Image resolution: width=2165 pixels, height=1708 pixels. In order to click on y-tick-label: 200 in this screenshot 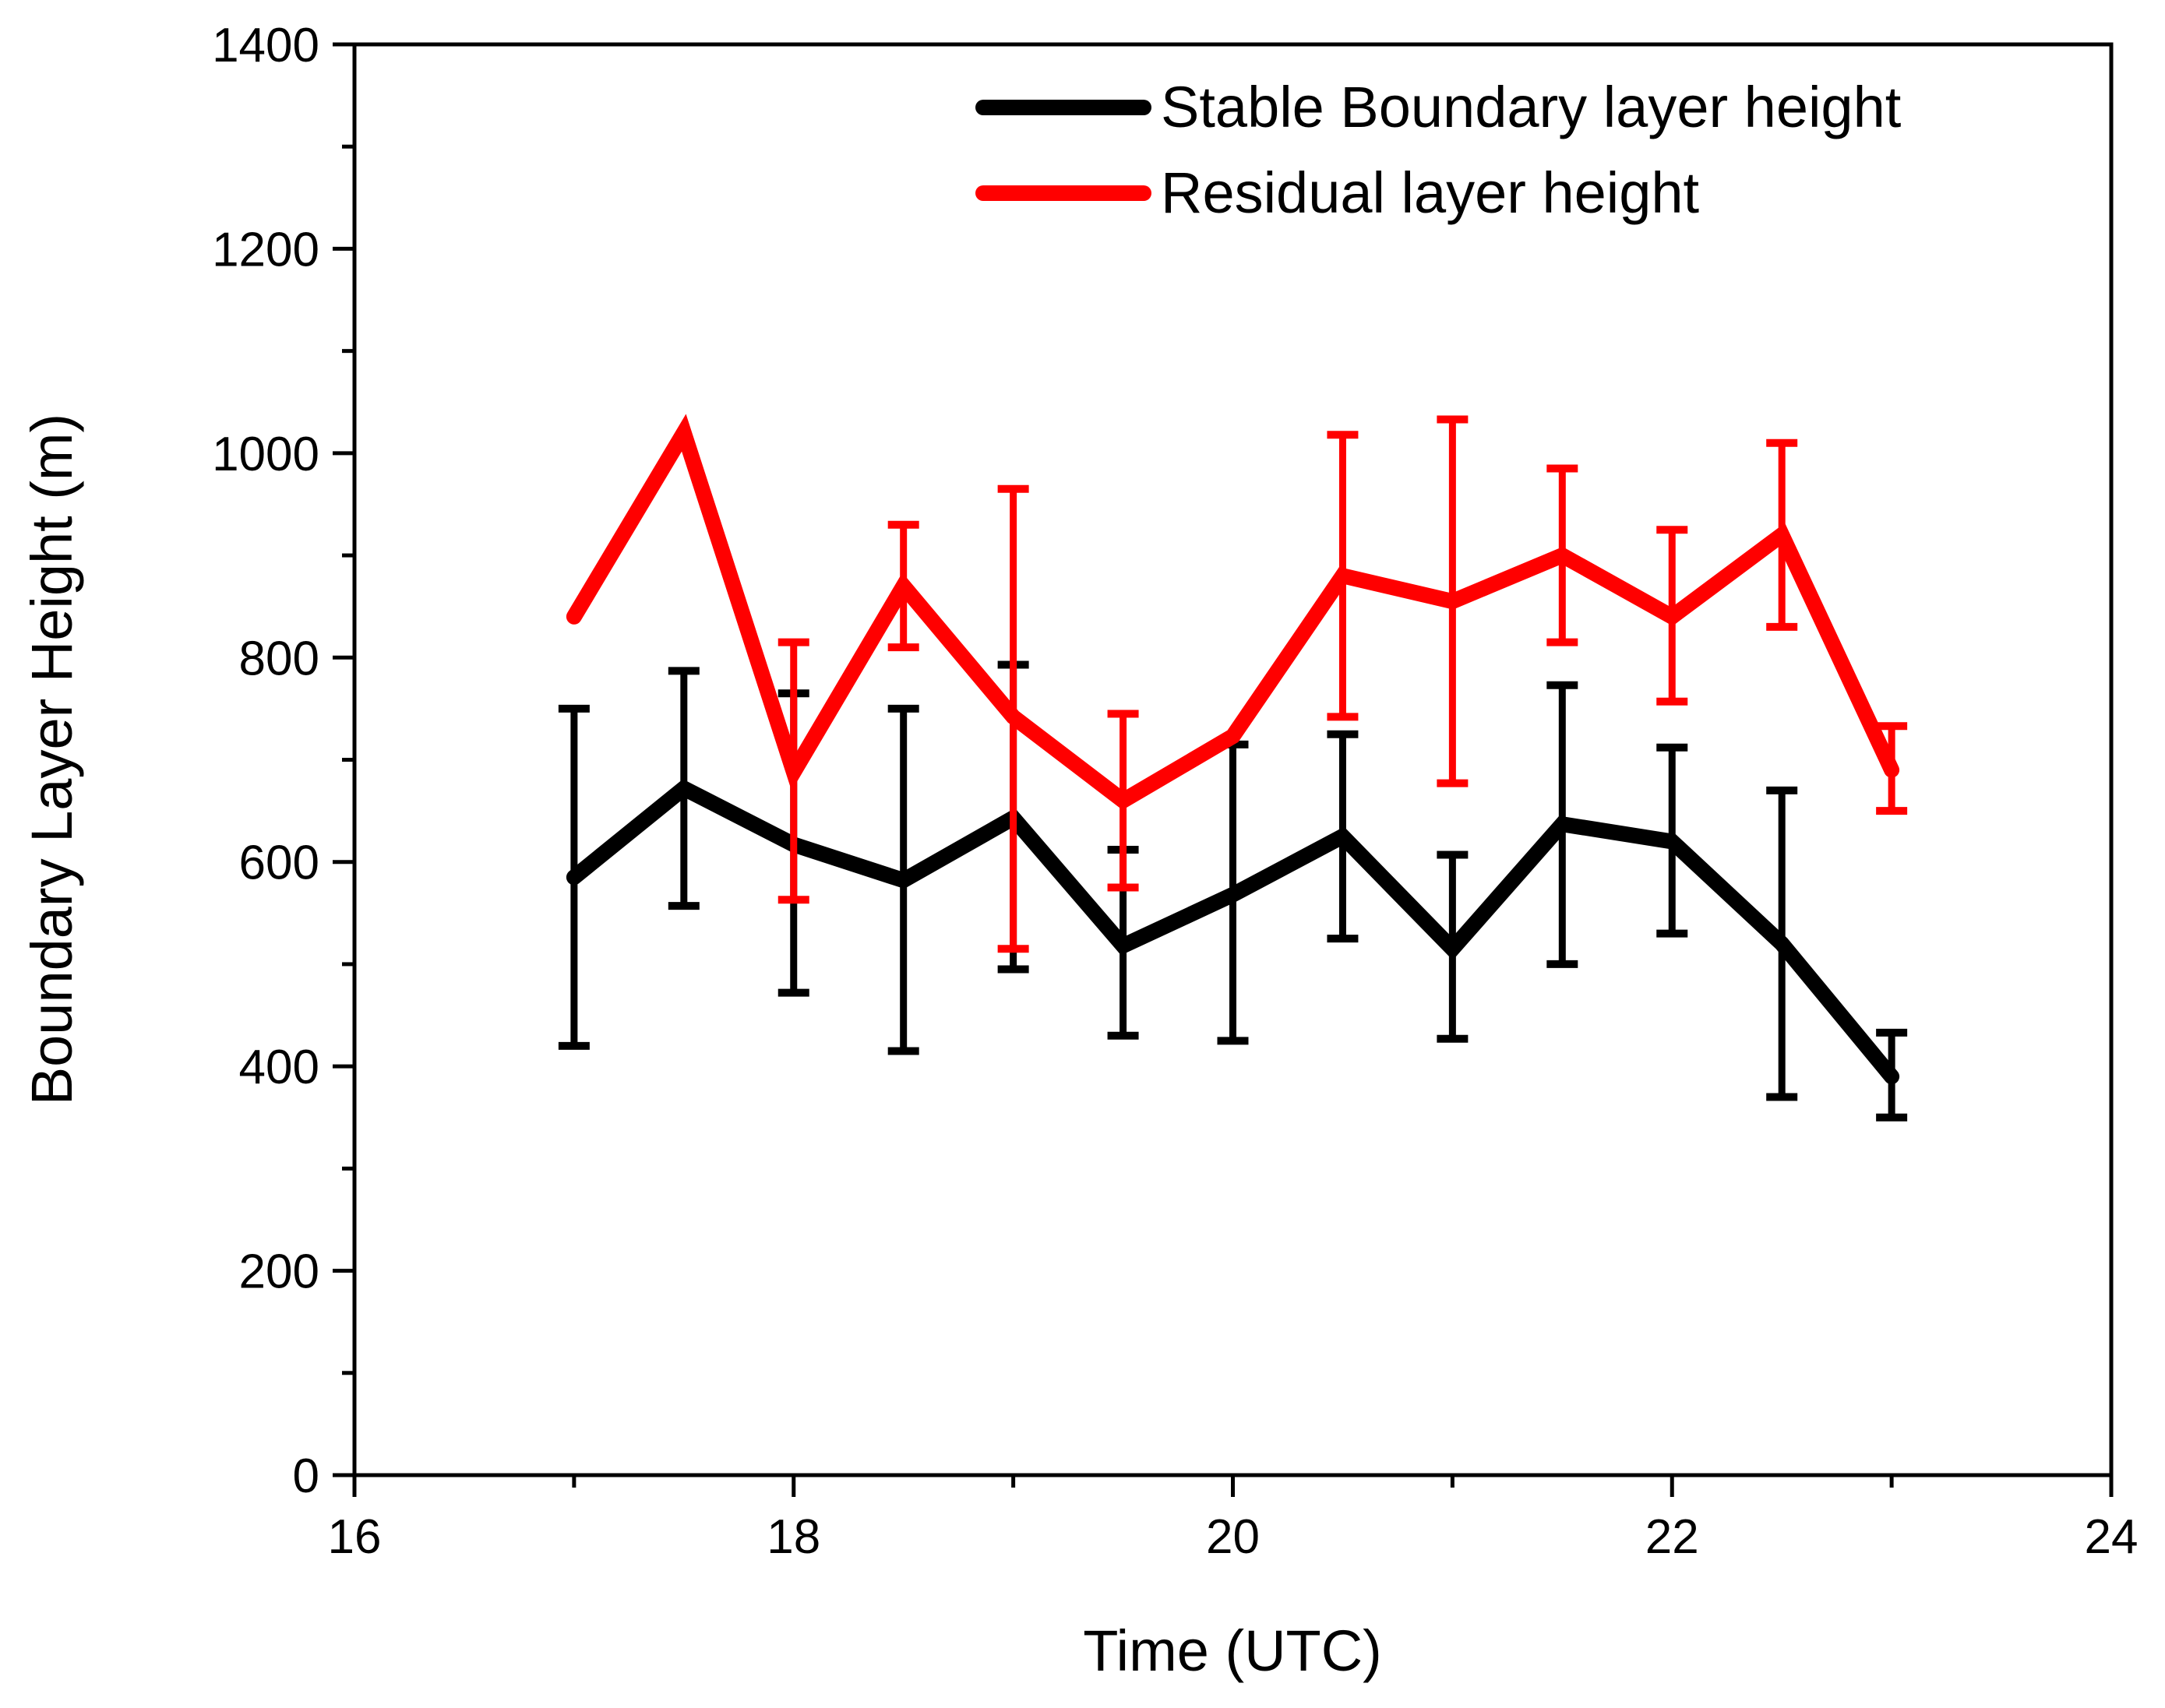, I will do `click(279, 1272)`.